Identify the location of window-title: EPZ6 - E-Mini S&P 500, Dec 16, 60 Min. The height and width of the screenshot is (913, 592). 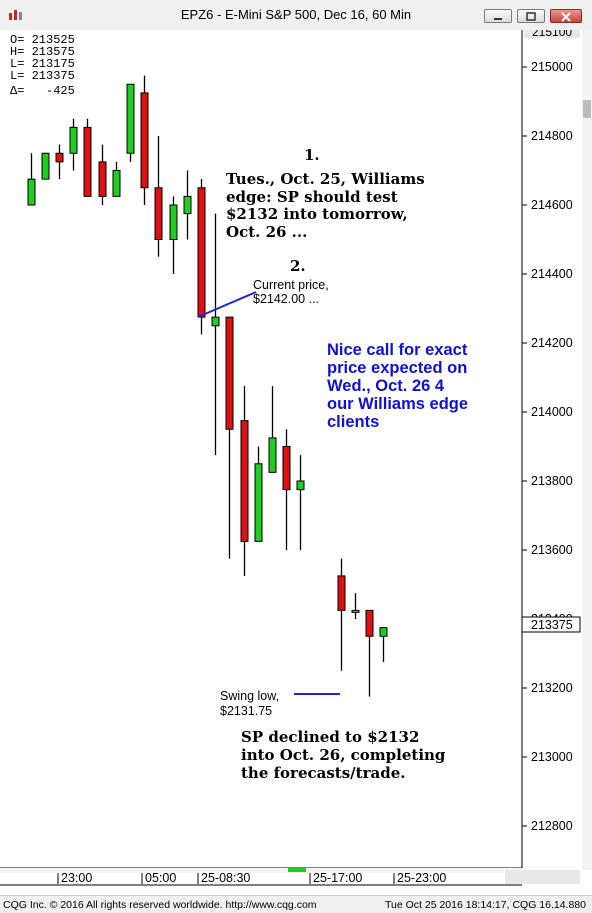
(296, 14).